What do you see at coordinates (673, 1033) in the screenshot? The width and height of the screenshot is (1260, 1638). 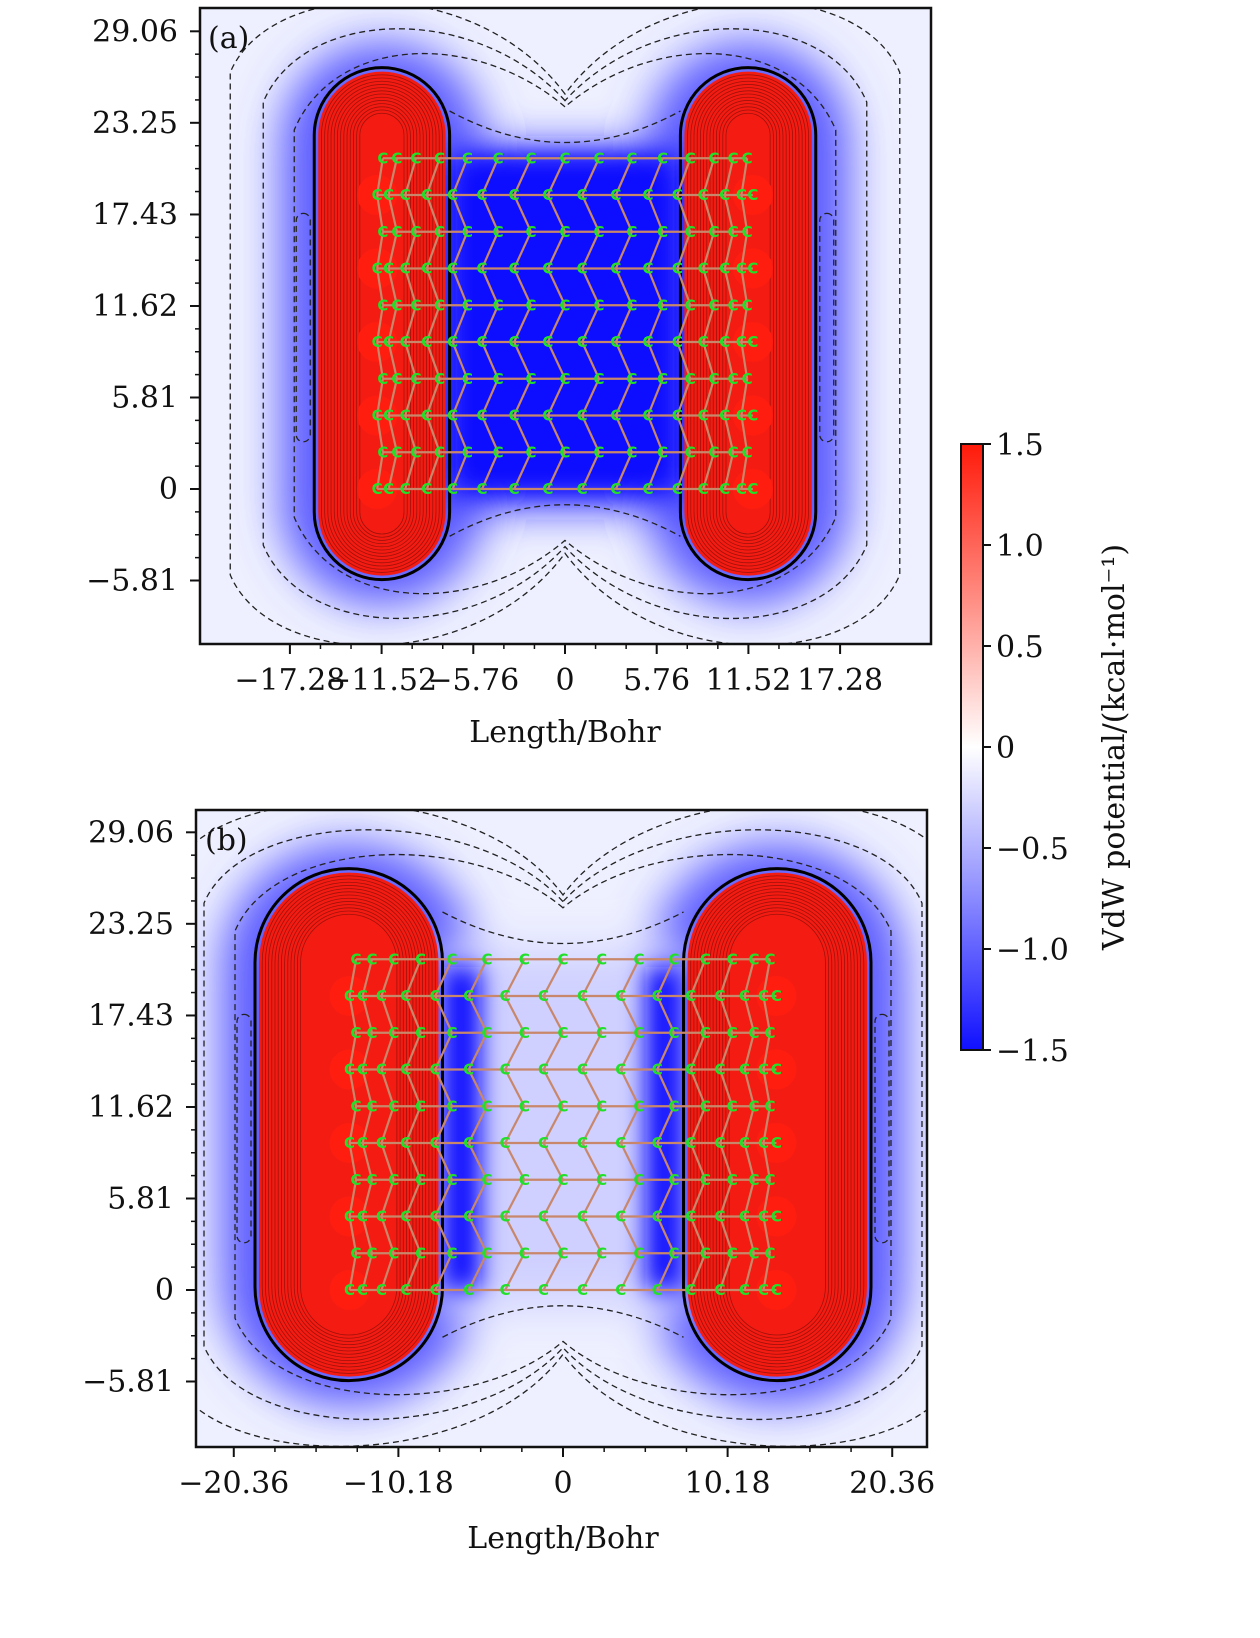 I see `panel-b-atom-7-10: C` at bounding box center [673, 1033].